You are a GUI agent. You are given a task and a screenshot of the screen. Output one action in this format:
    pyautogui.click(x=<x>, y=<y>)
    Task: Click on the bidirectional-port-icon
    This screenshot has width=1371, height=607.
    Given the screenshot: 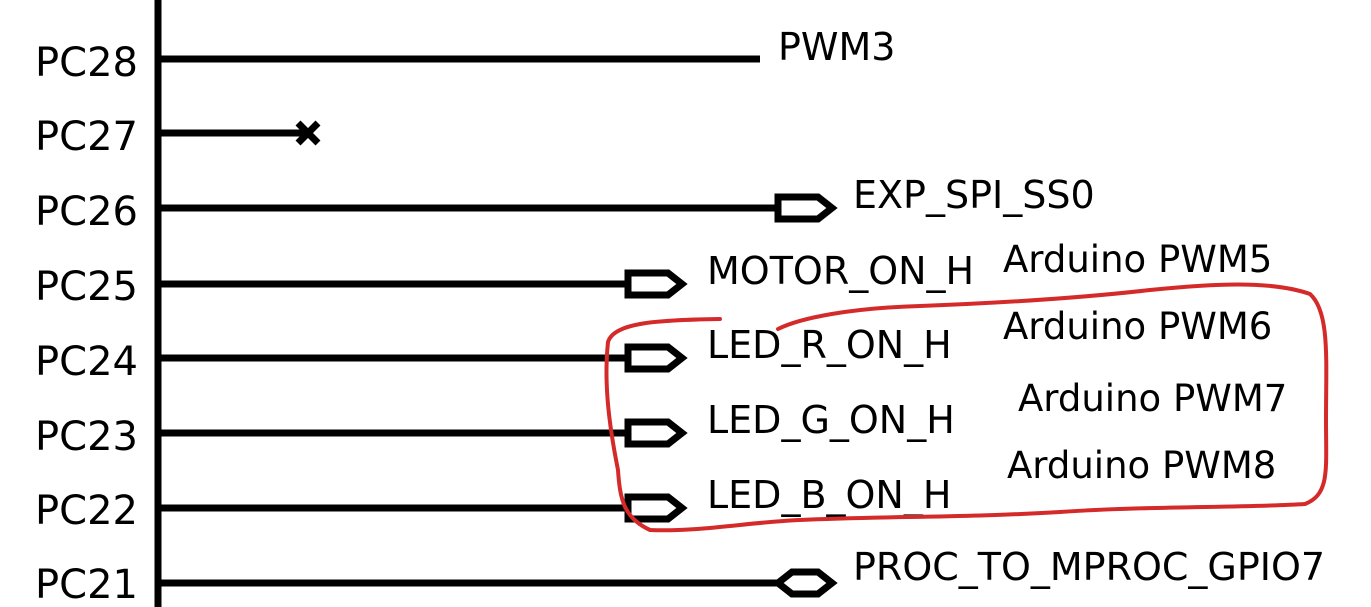 What is the action you would take?
    pyautogui.click(x=805, y=583)
    